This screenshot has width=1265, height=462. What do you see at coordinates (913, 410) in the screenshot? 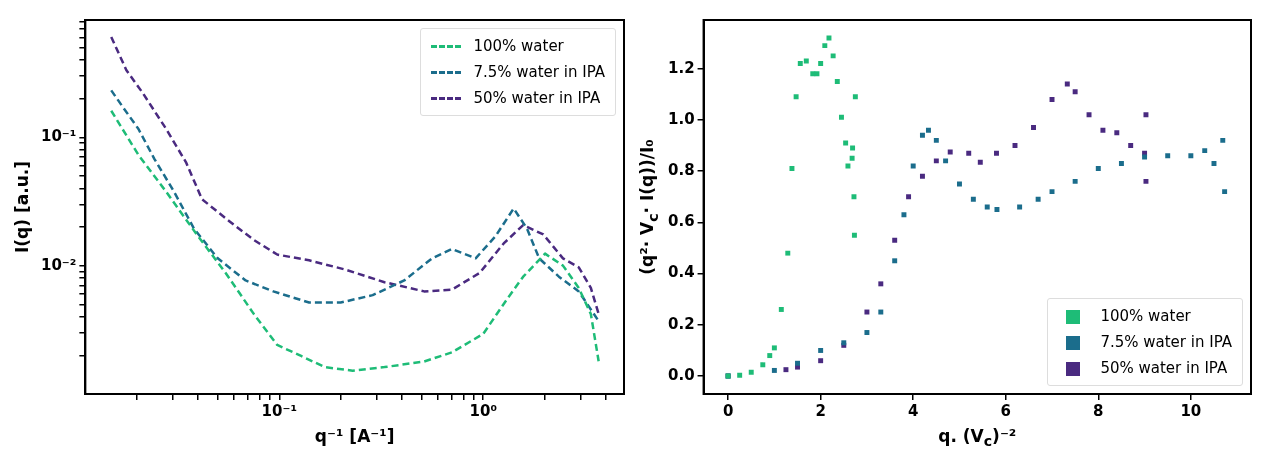
I see `x-tick-label: 4` at bounding box center [913, 410].